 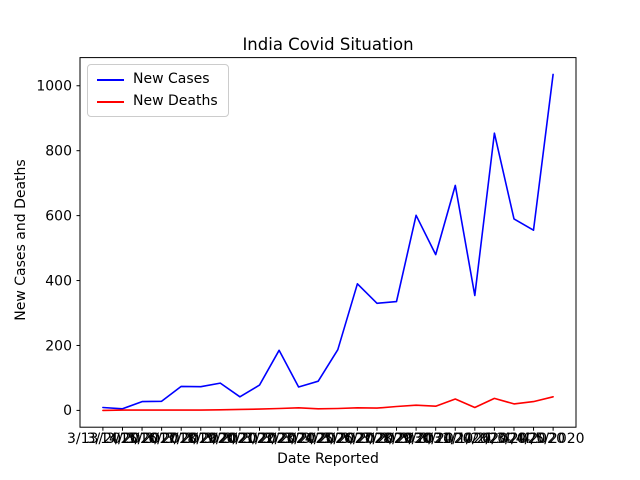 What do you see at coordinates (279, 439) in the screenshot?
I see `x-tick-label: 3/22/2020` at bounding box center [279, 439].